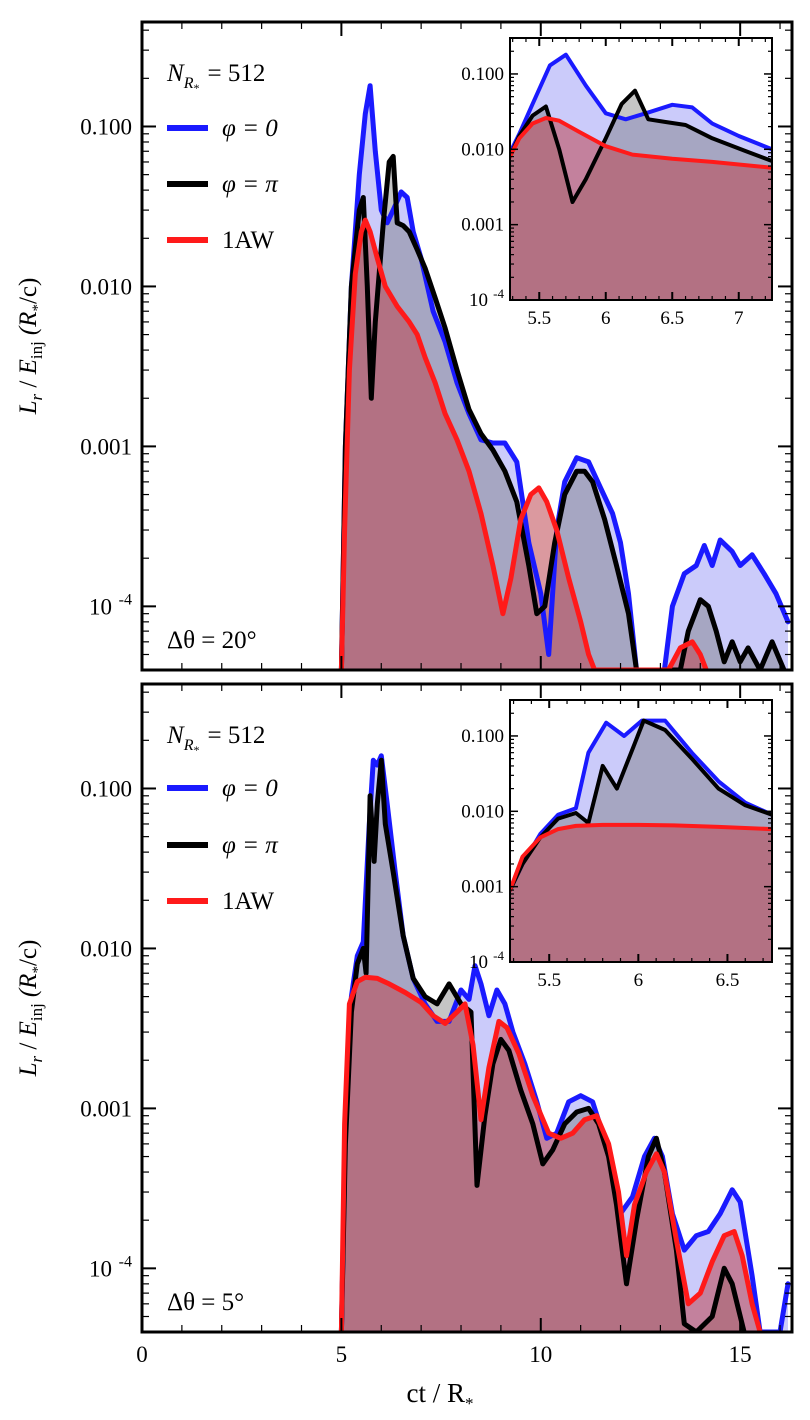  I want to click on x-axis-label: ct / R*, so click(440, 1395).